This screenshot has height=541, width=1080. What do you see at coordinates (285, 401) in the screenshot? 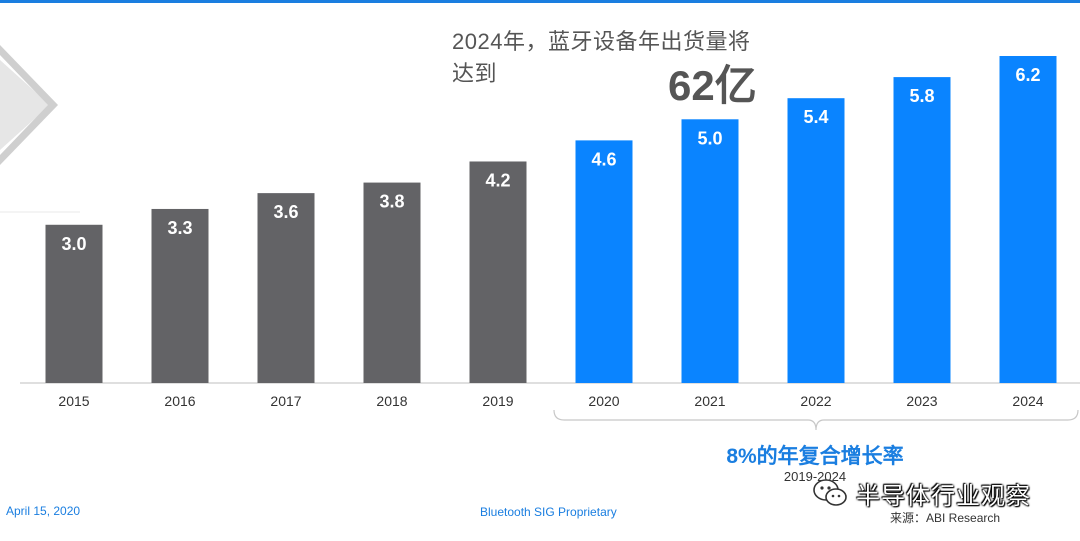
I see `x-tick-label: 2017` at bounding box center [285, 401].